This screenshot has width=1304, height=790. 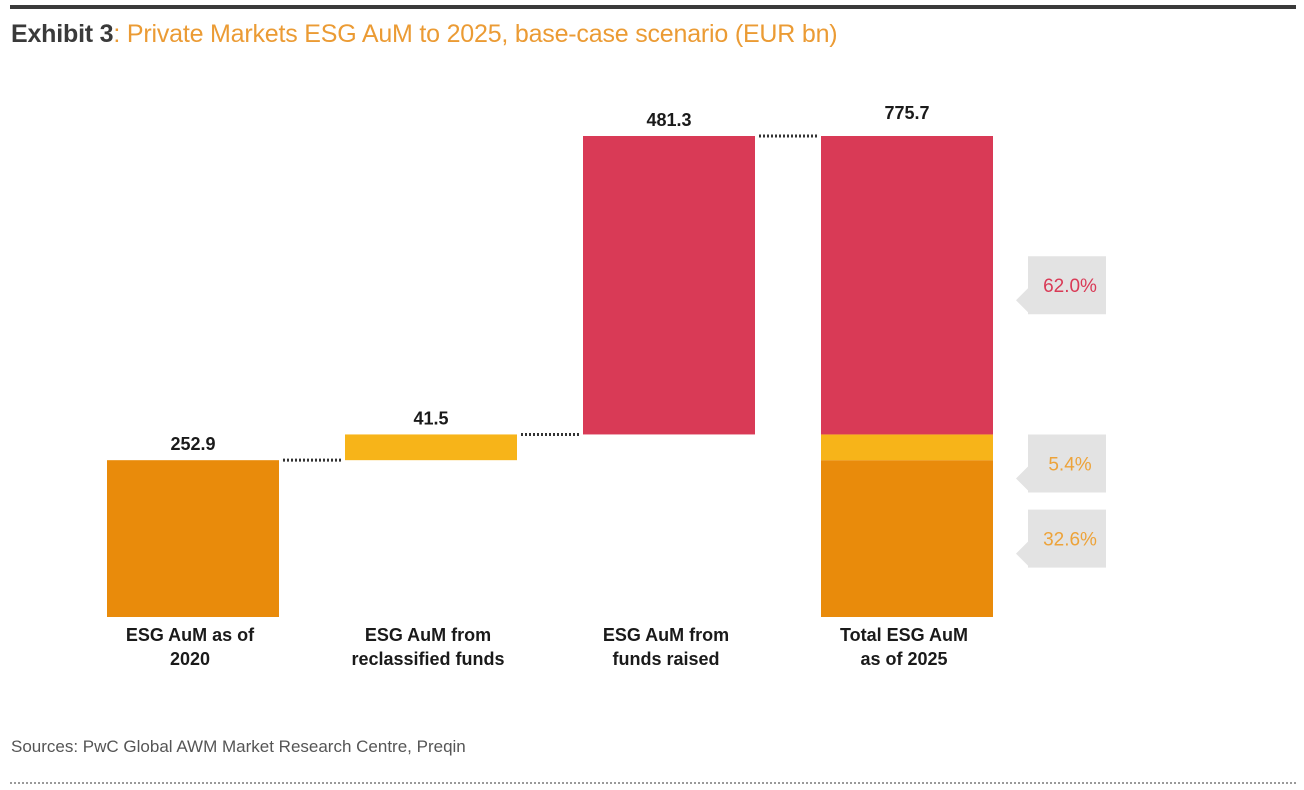 I want to click on category-label-2-line-2: reclassified funds, so click(x=427, y=659).